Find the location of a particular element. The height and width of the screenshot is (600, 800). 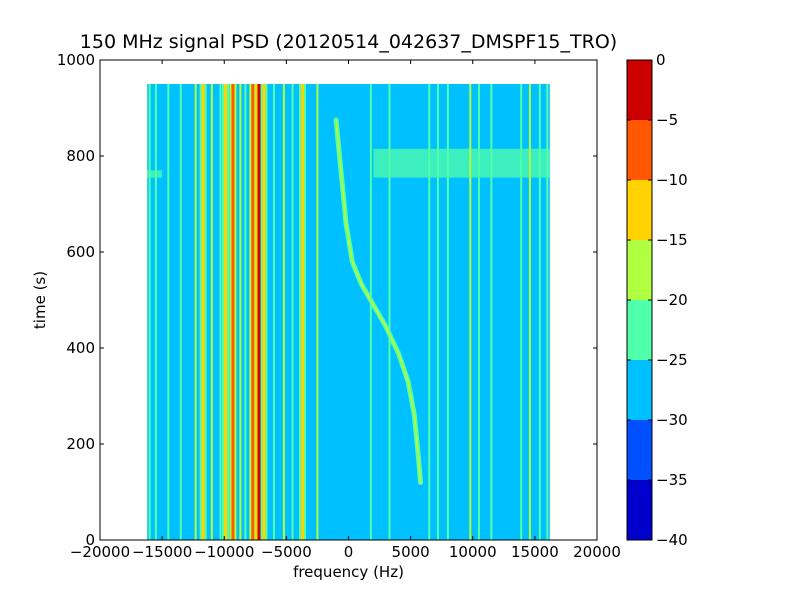

x-tick-label: 5000 is located at coordinates (411, 552).